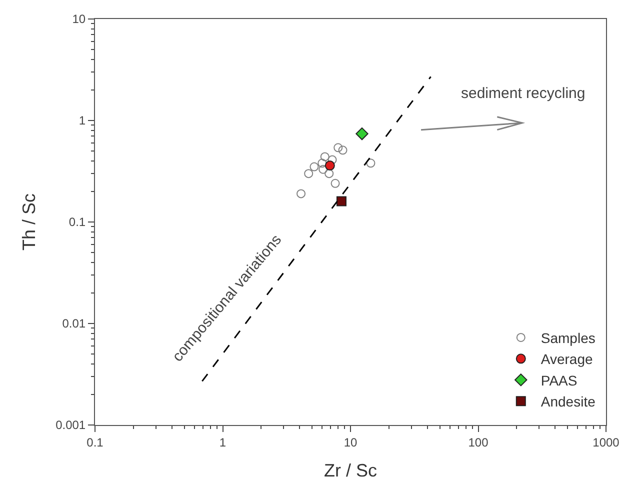 The image size is (632, 496). I want to click on annotation: sediment recycling, so click(523, 93).